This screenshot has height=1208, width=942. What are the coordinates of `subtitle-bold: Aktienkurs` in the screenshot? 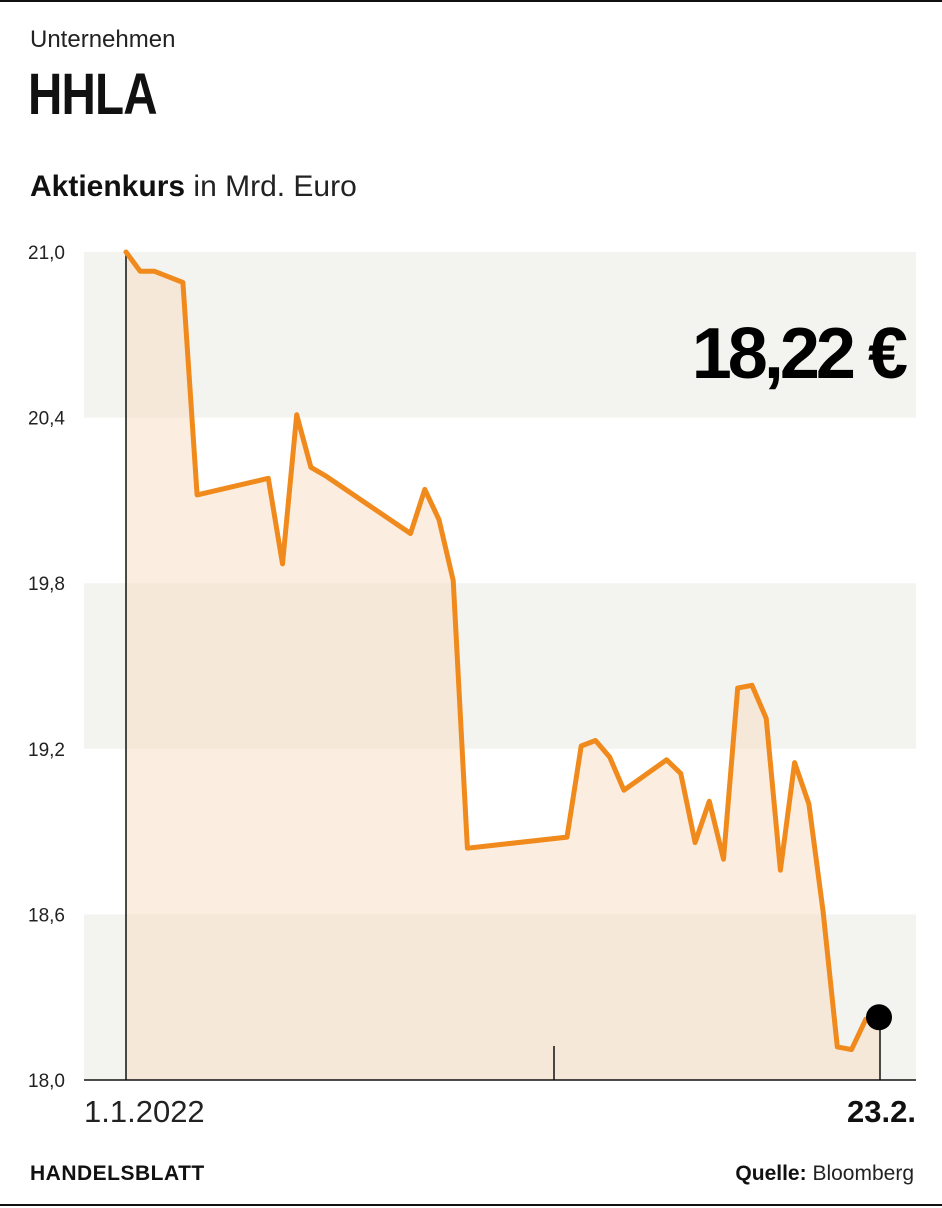 It's located at (108, 186).